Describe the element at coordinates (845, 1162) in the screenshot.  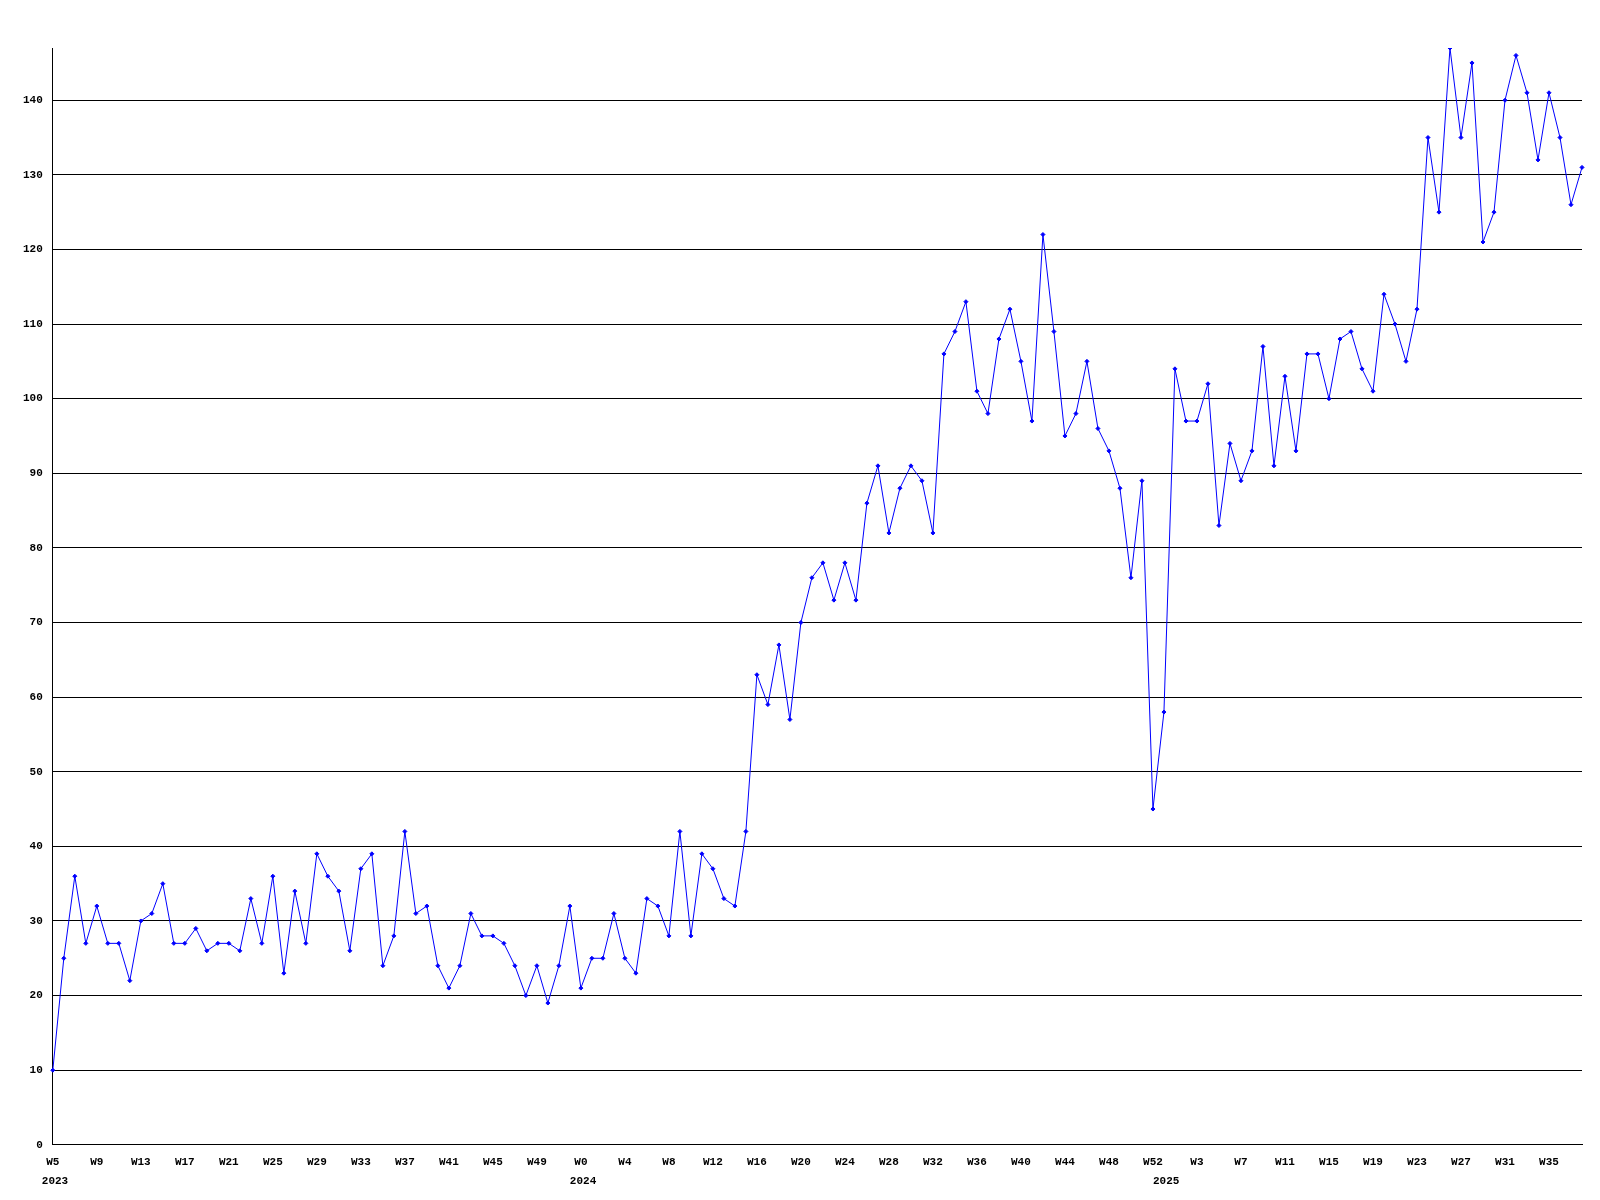
I see `x-tick-label: W24` at that location.